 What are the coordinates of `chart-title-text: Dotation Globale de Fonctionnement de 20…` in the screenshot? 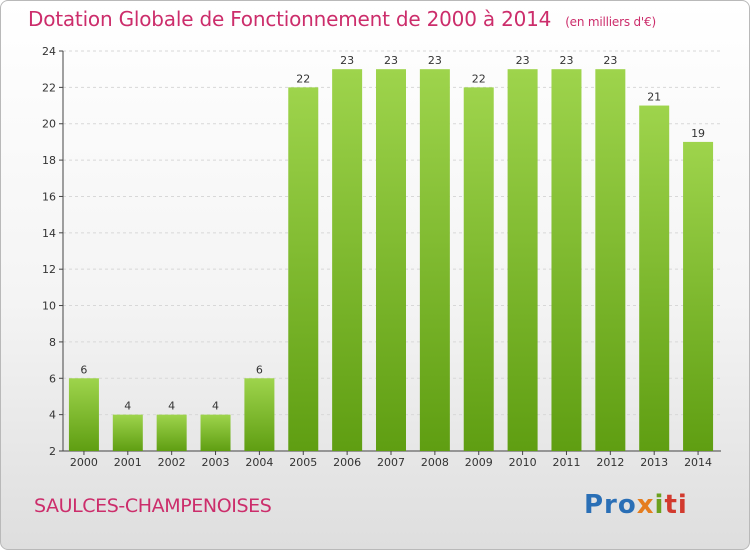 It's located at (290, 19).